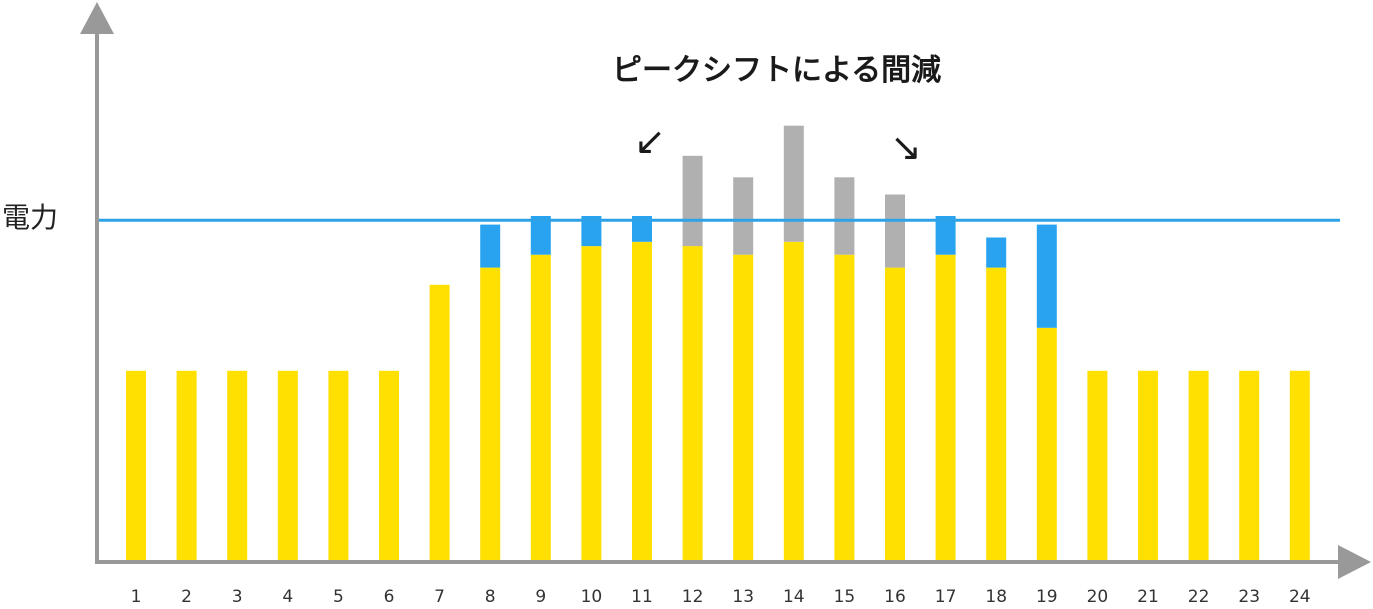 The height and width of the screenshot is (609, 1373). Describe the element at coordinates (1098, 597) in the screenshot. I see `x-tick-label: 20` at that location.